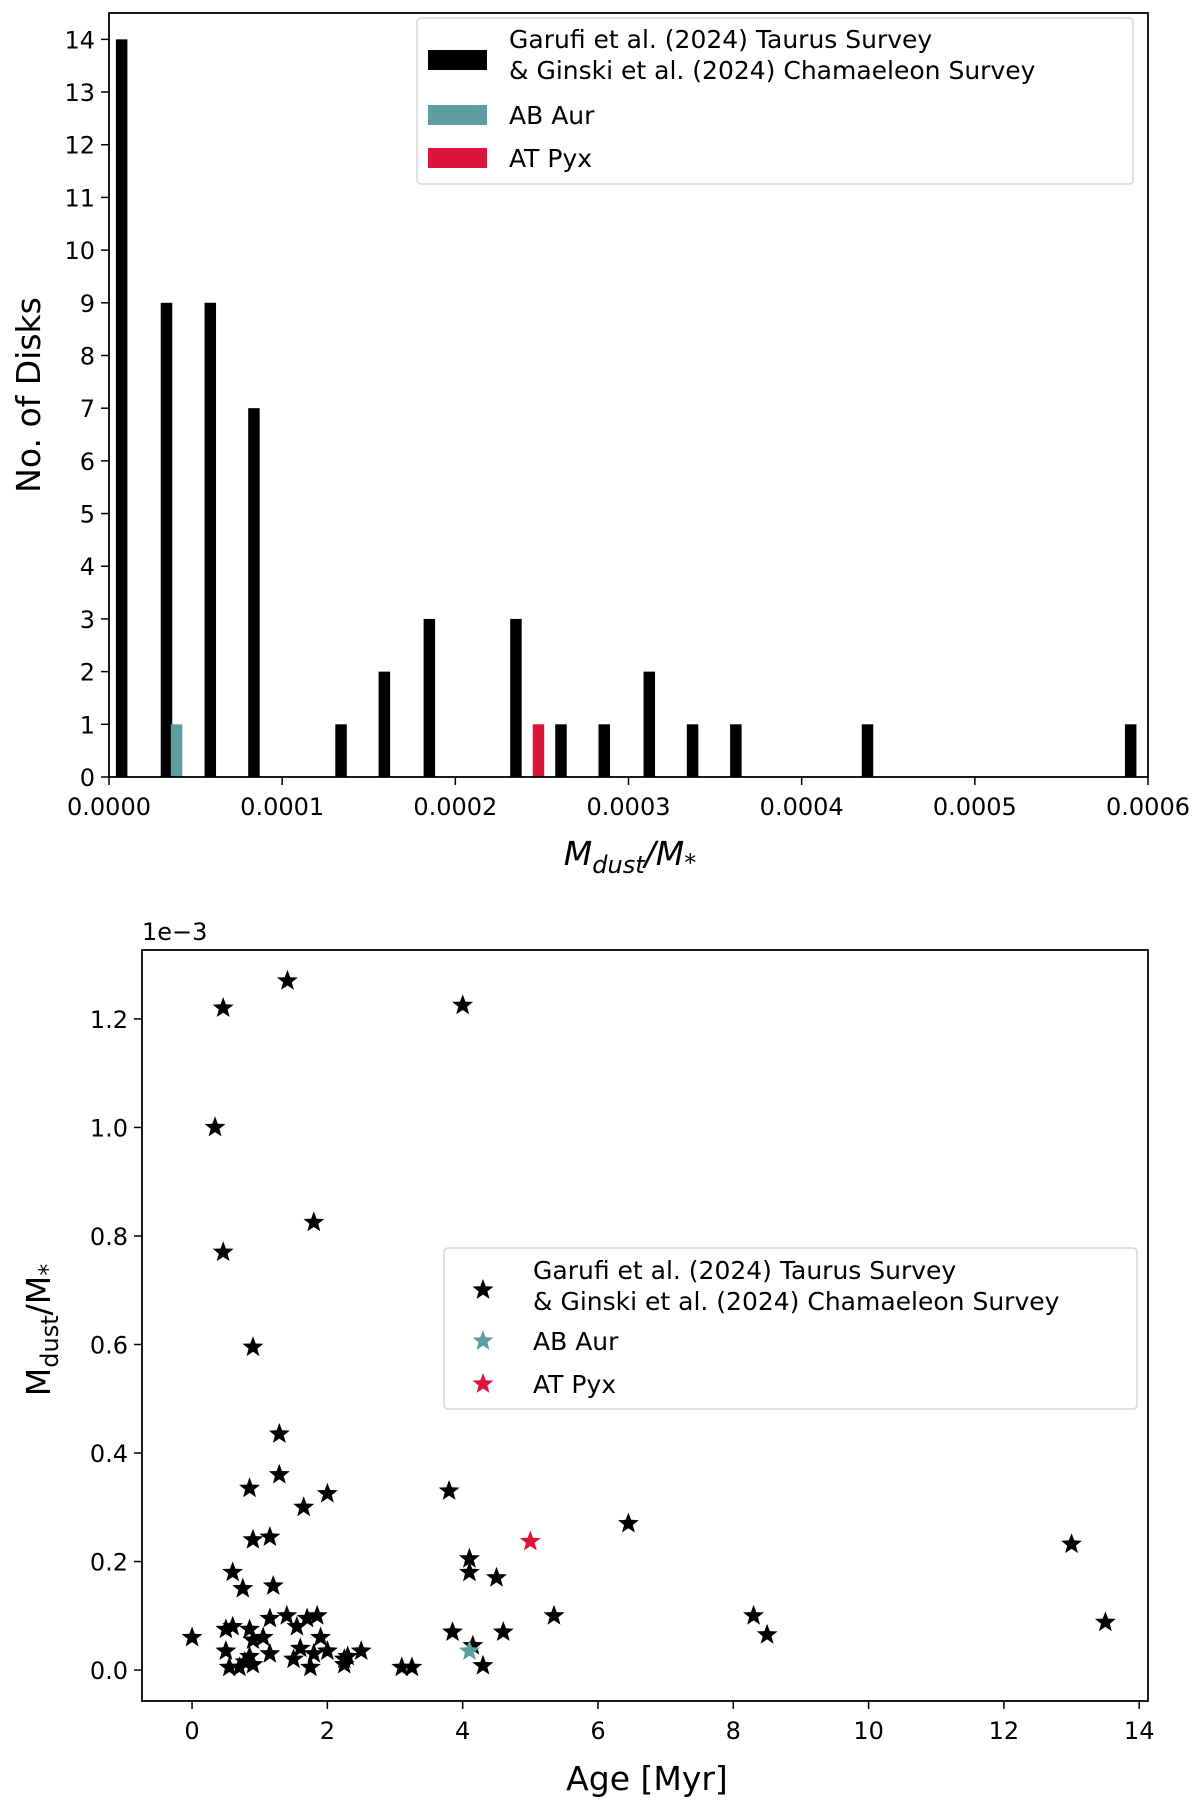 This screenshot has width=1200, height=1802. Describe the element at coordinates (868, 1731) in the screenshot. I see `x-tick-label: 10` at that location.